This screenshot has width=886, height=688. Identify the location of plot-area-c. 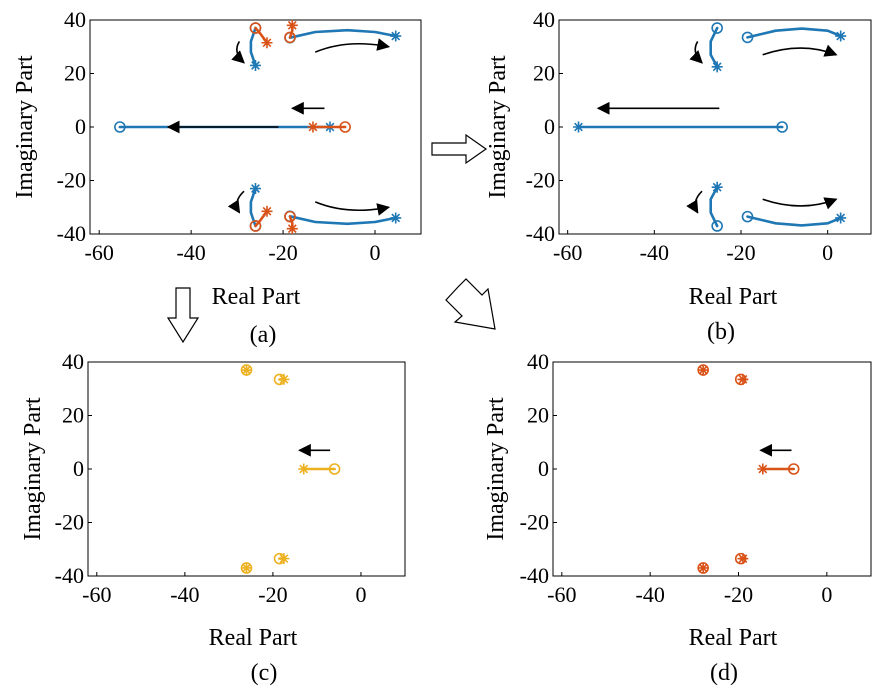
(246, 469).